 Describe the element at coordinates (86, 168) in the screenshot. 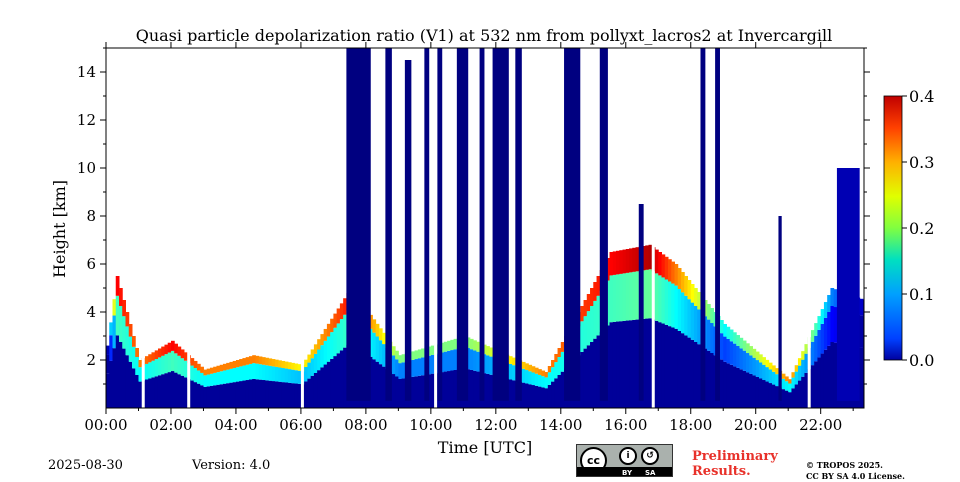

I see `y-tick-label: 10` at that location.